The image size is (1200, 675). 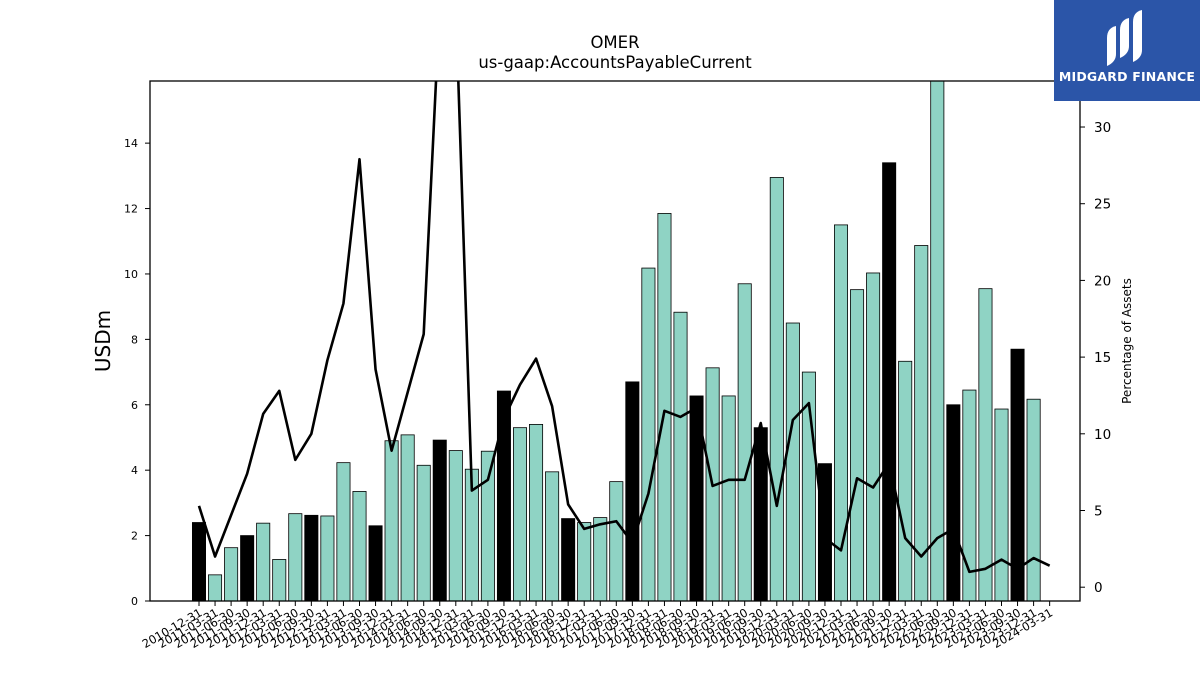 I want to click on y2-tick-label: 0, so click(x=1098, y=588).